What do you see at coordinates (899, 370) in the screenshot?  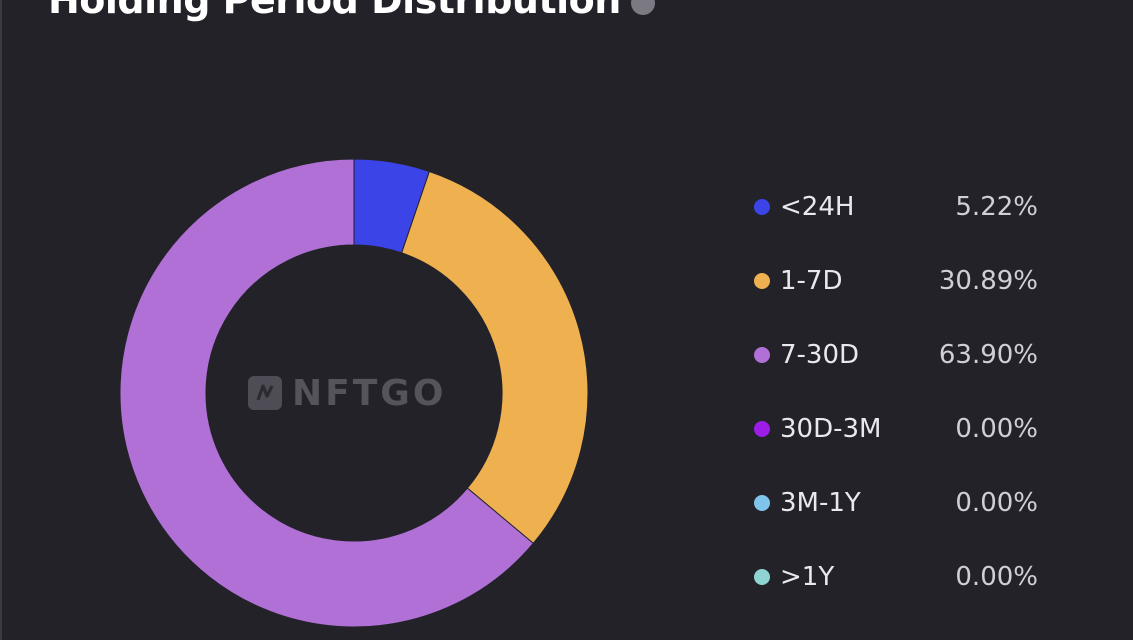 I see `legend-item: 7-30D 63.90%` at bounding box center [899, 370].